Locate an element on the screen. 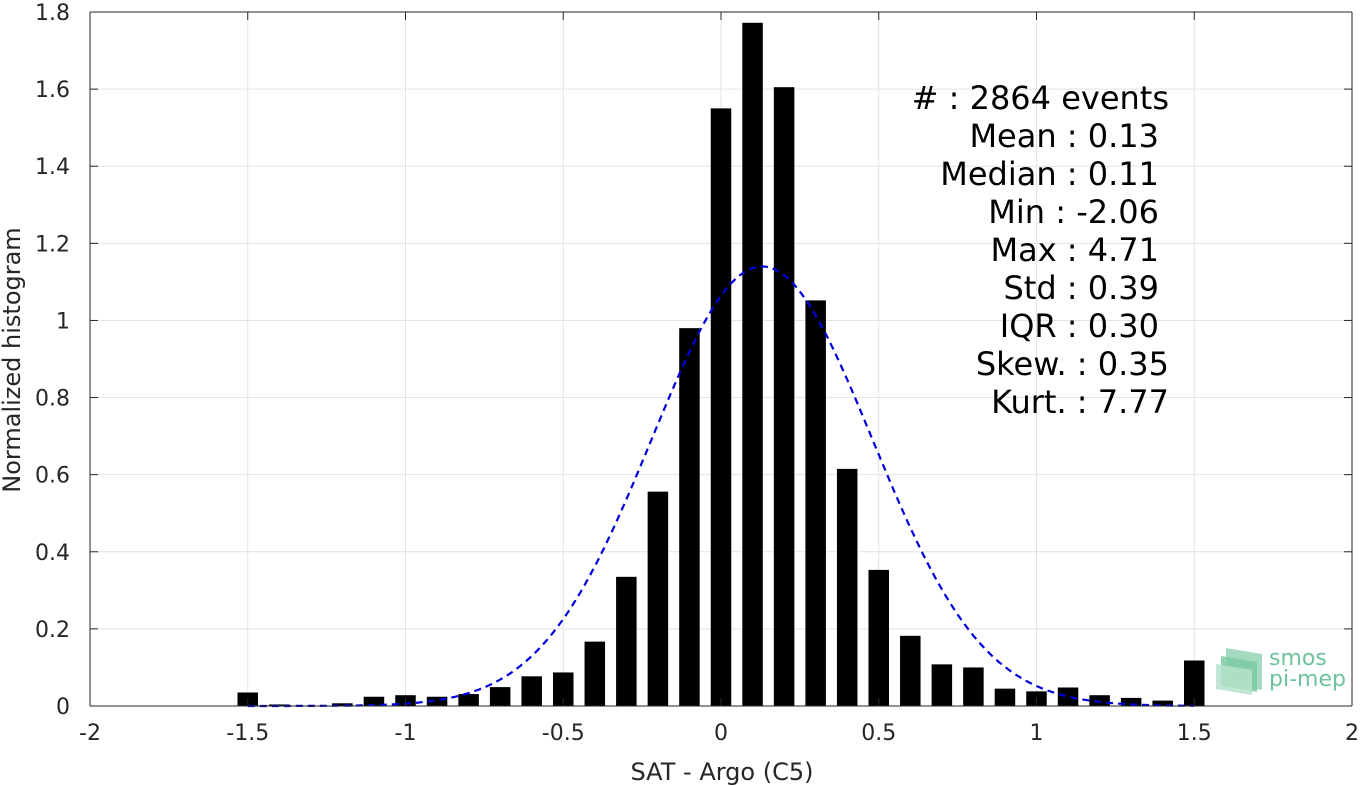 The height and width of the screenshot is (786, 1366). x-tick-label: 2 is located at coordinates (1352, 733).